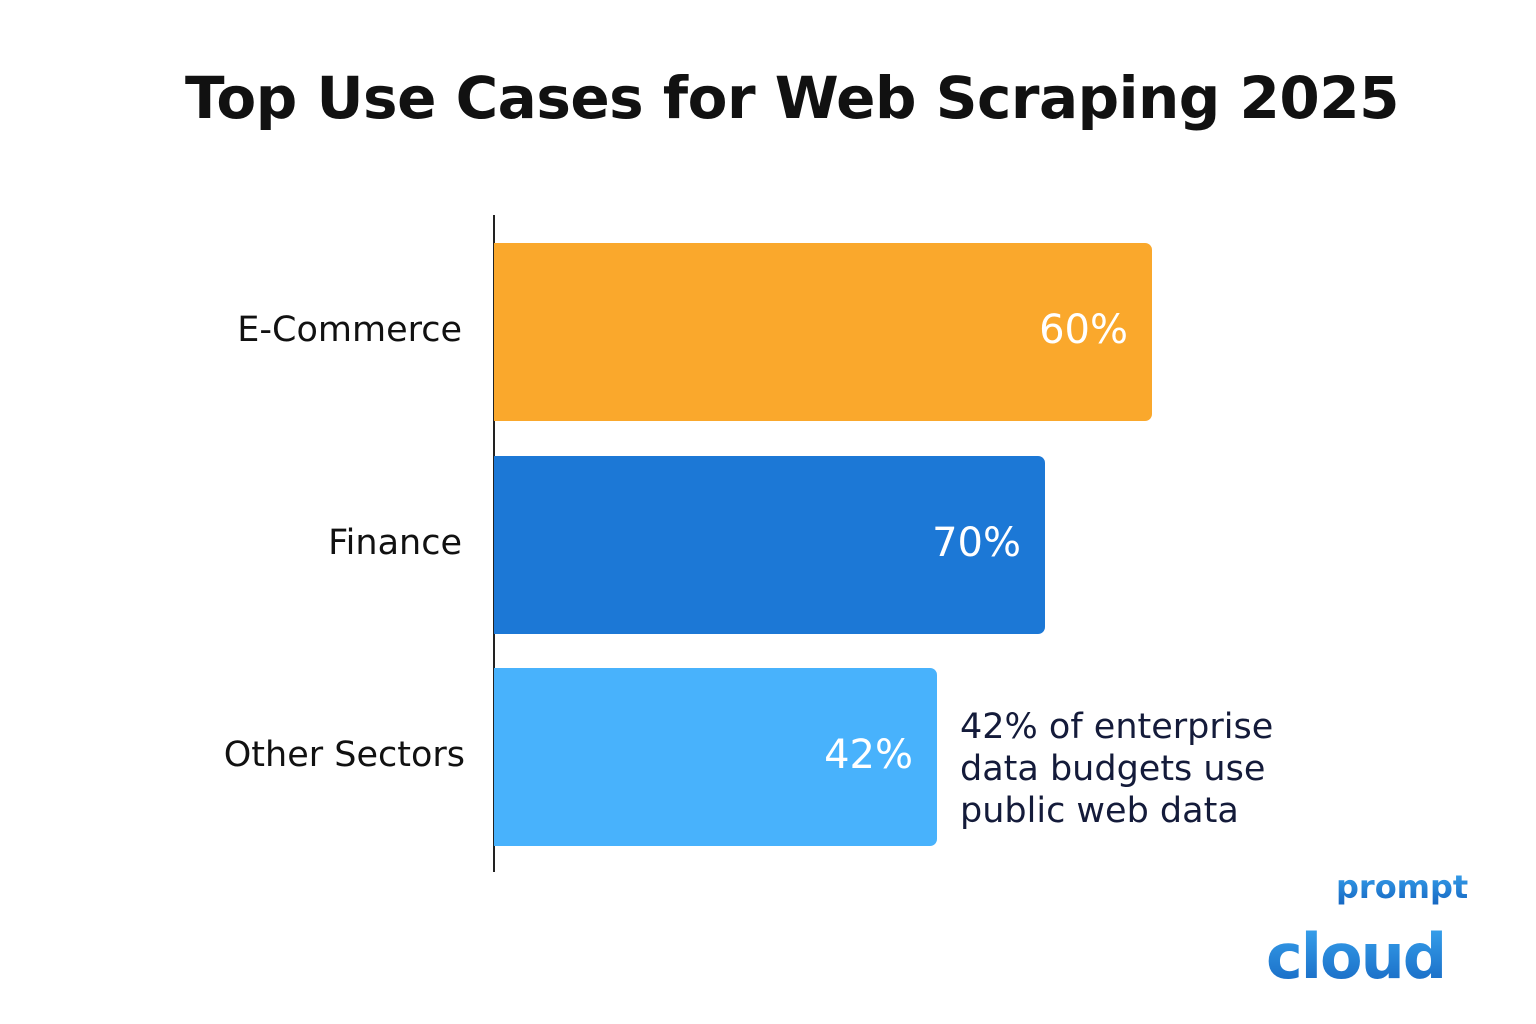 This screenshot has width=1536, height=1024. I want to click on data-label: 60%, so click(1083, 330).